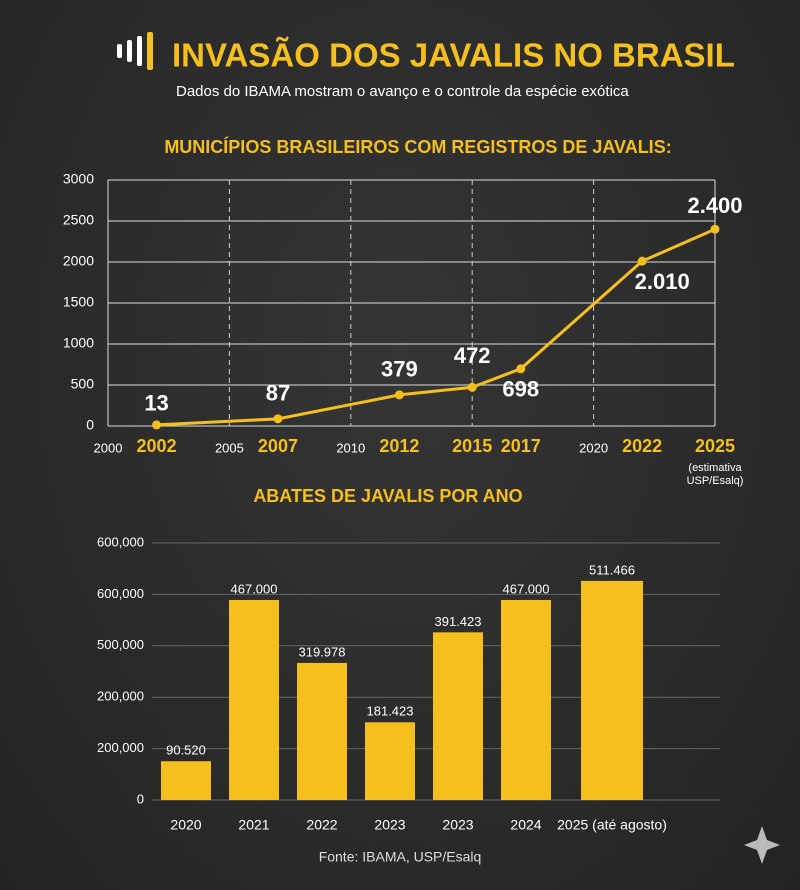 This screenshot has width=800, height=890. What do you see at coordinates (399, 446) in the screenshot?
I see `x-highlight-label: 2012` at bounding box center [399, 446].